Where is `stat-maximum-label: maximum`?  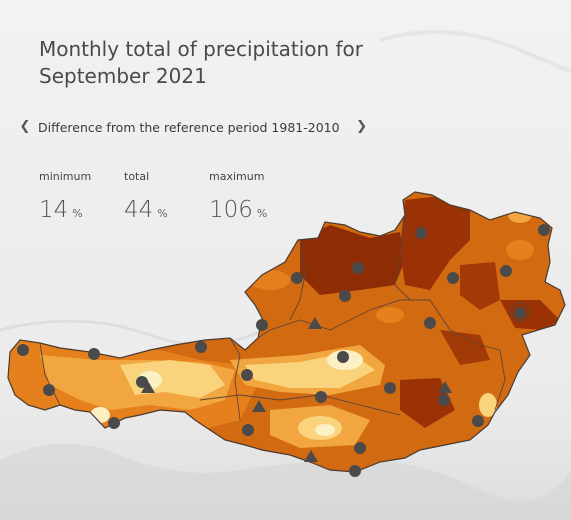 stat-maximum-label: maximum is located at coordinates (237, 176).